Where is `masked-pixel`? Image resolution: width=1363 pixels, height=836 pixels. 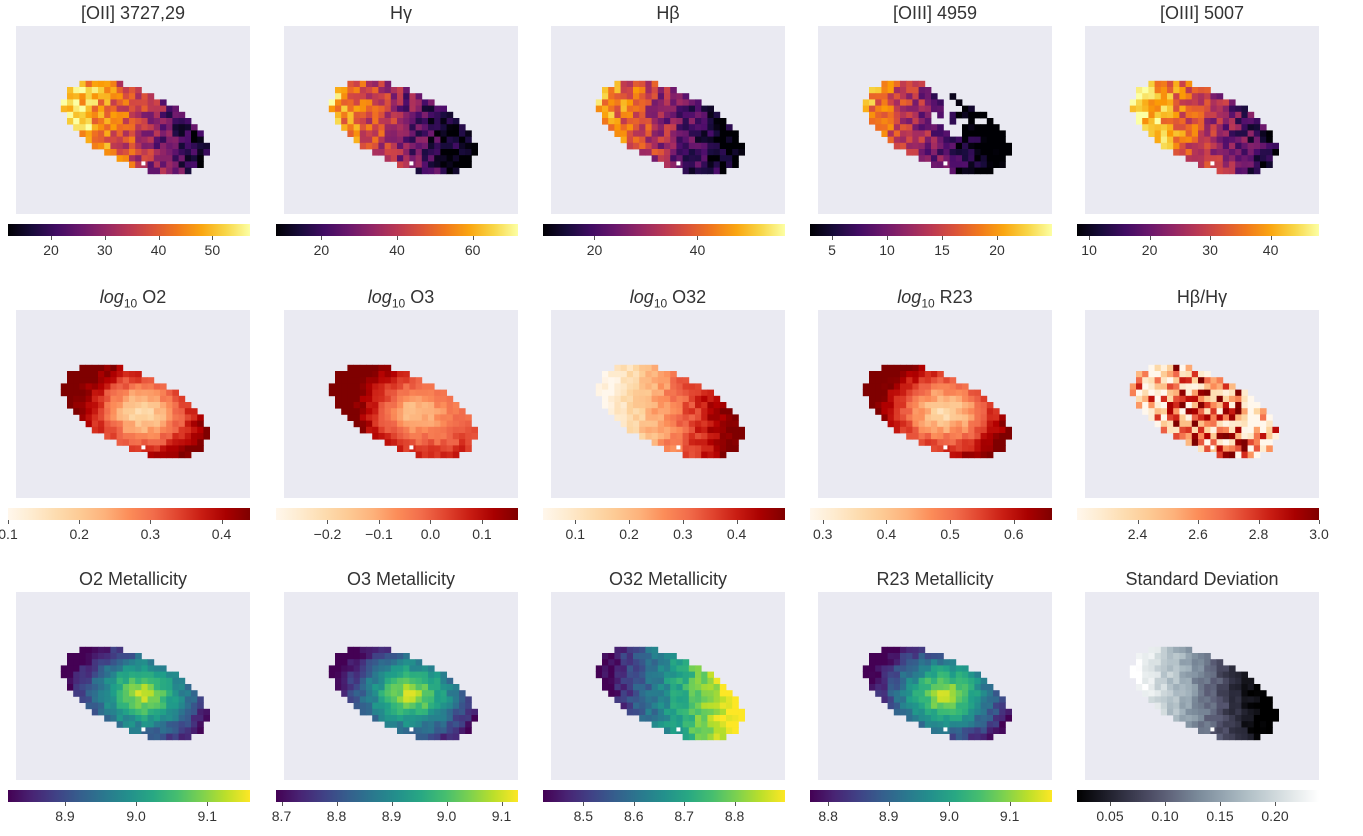
masked-pixel is located at coordinates (143, 163).